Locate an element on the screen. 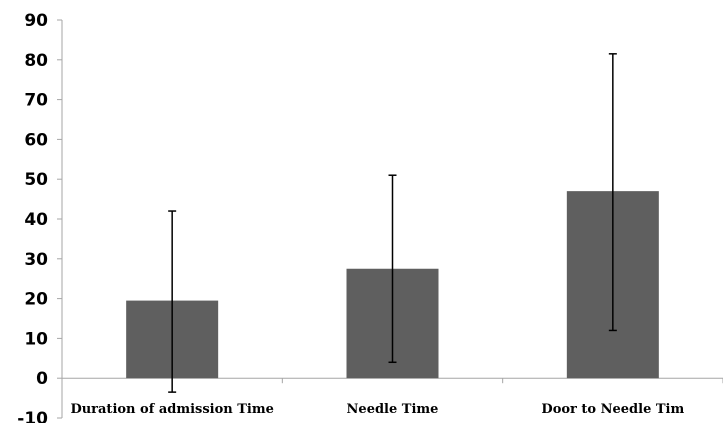 The width and height of the screenshot is (723, 423). x-category-label: Duration of admission Time is located at coordinates (171, 409).